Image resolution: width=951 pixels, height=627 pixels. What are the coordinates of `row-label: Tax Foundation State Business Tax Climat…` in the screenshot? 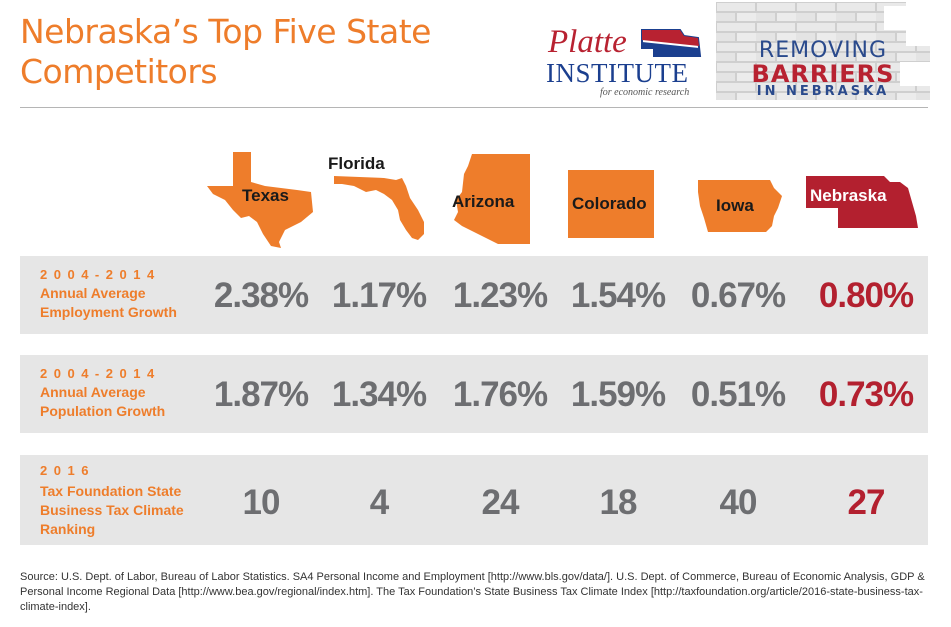 It's located at (112, 510).